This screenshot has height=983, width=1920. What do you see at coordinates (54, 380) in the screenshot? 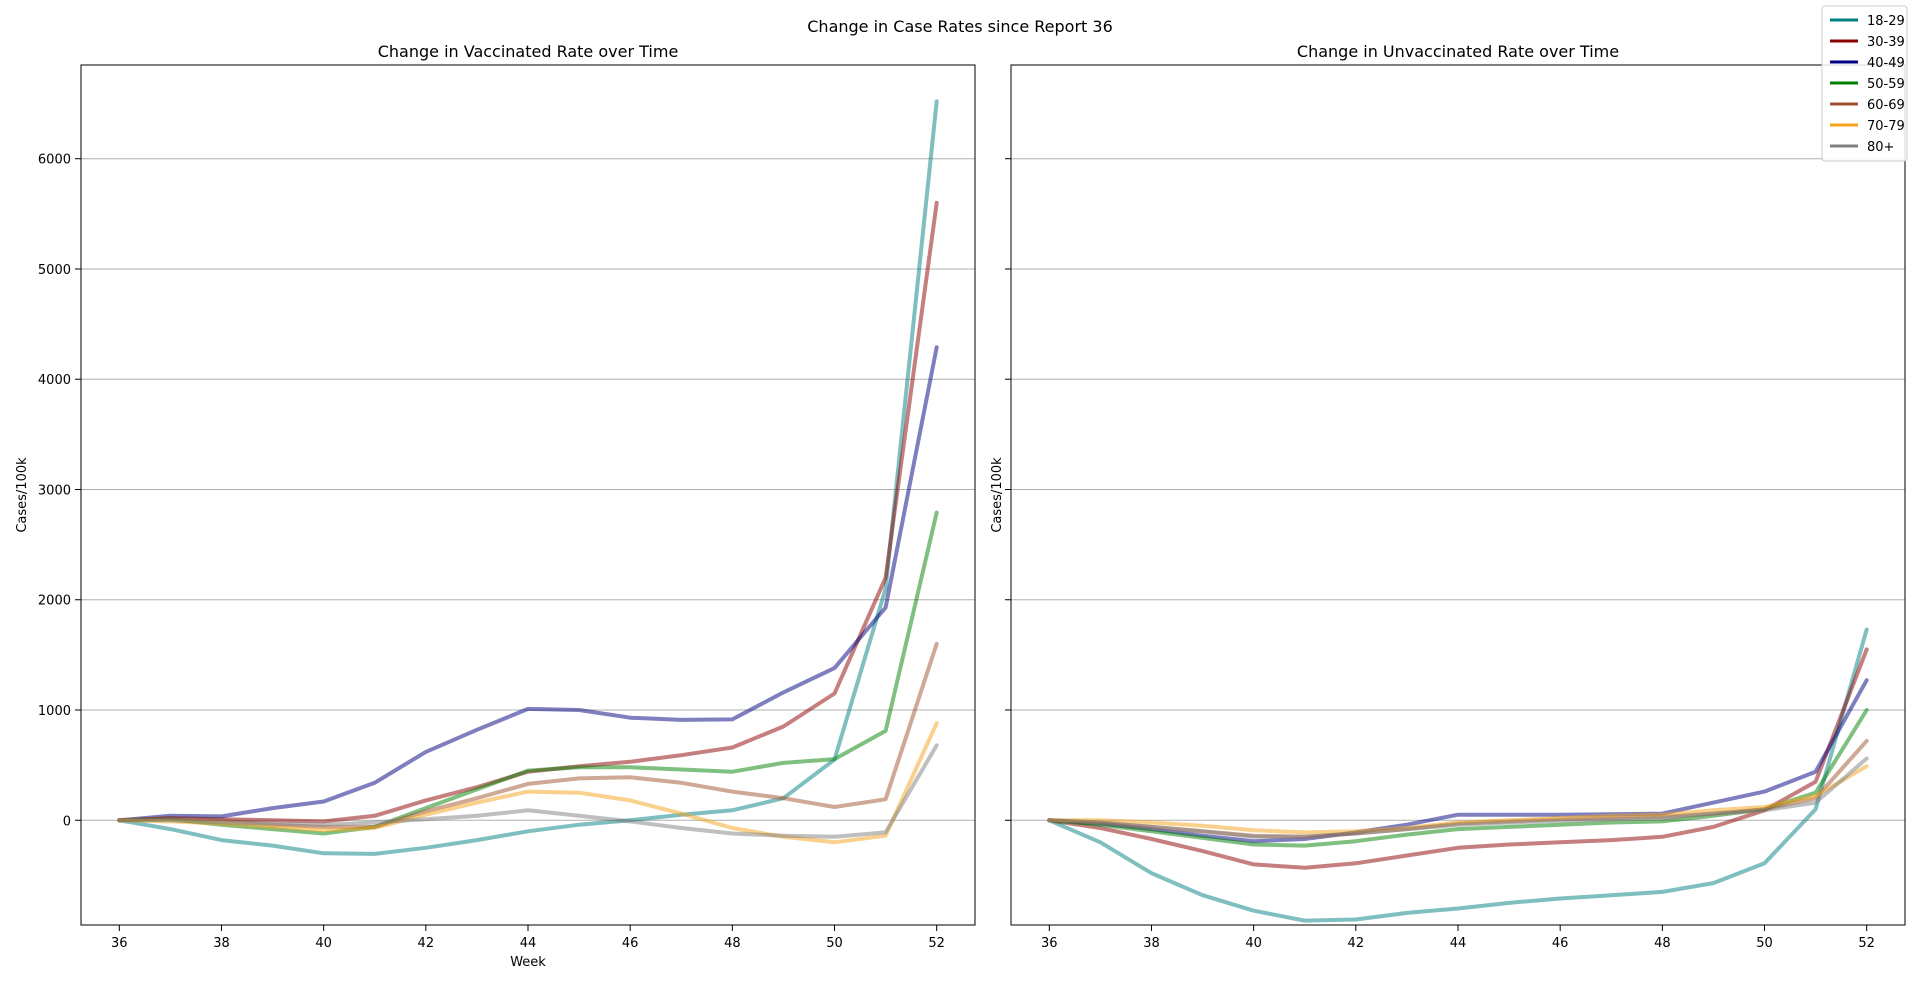
I see `y-tick-label: 4000` at bounding box center [54, 380].